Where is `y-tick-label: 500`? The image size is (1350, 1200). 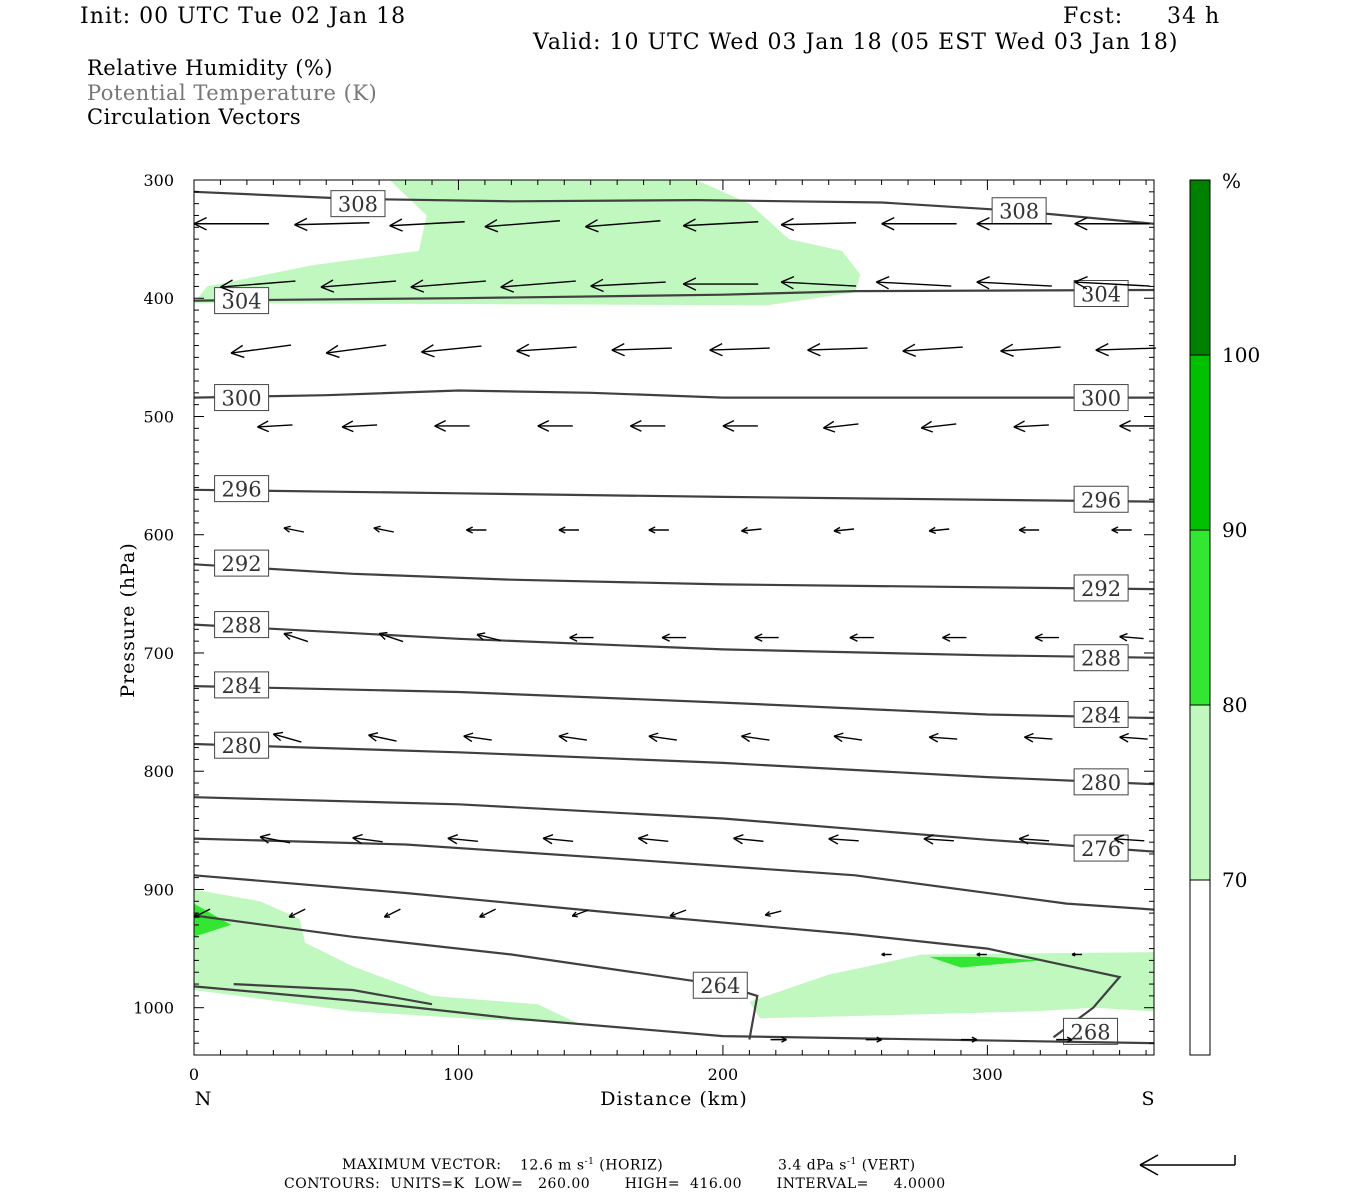 y-tick-label: 500 is located at coordinates (158, 416).